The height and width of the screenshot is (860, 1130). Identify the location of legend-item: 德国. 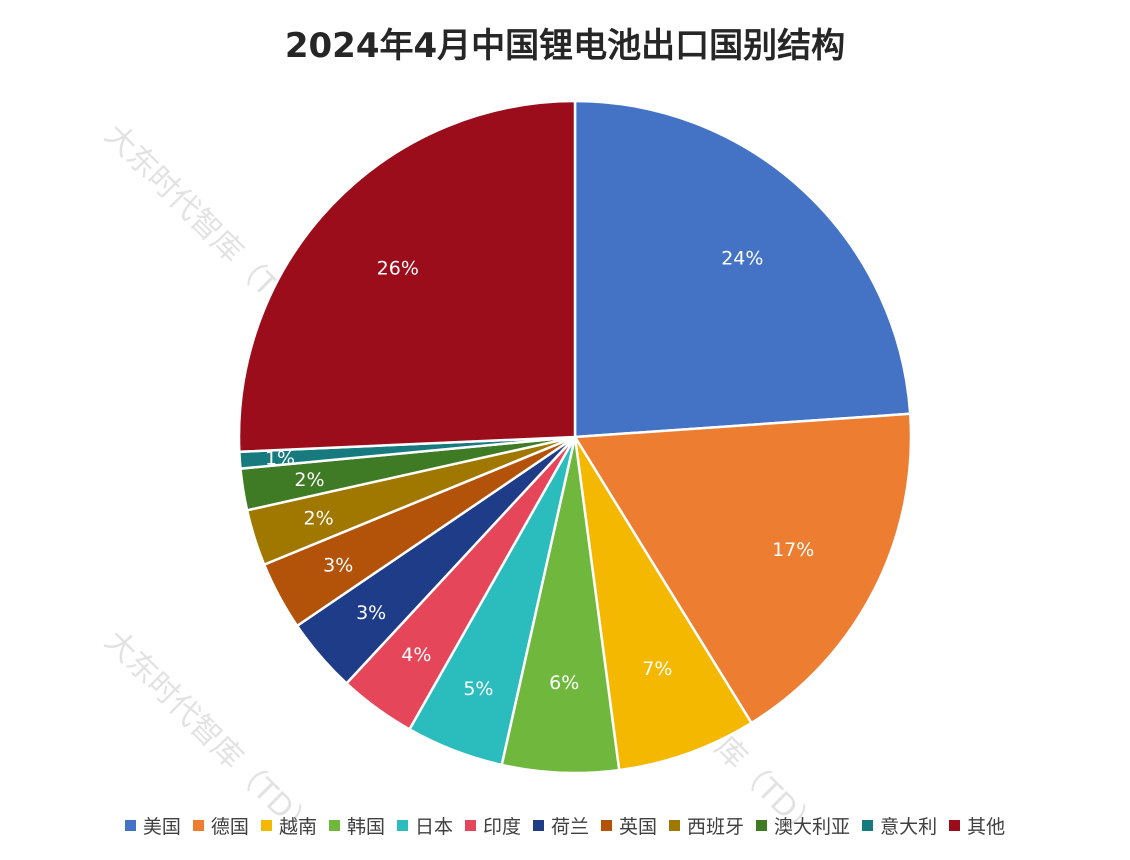
(220, 825).